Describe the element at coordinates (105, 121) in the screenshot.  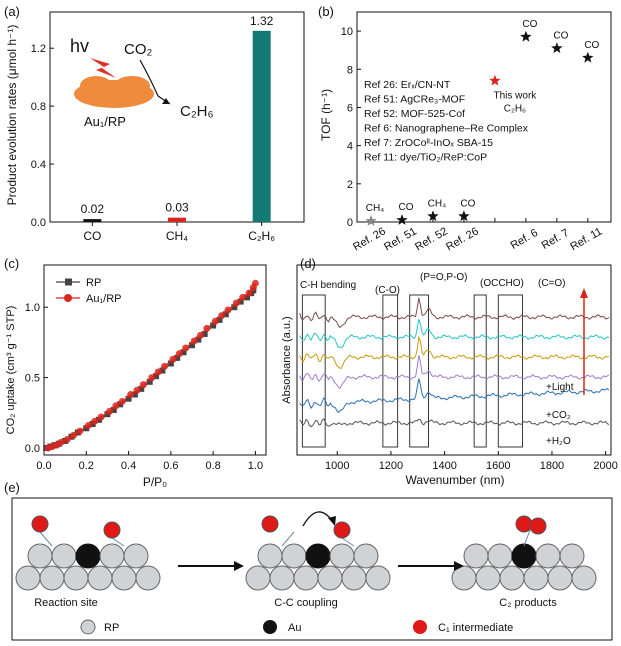
I see `inset-catalyst: Au₁/RP` at that location.